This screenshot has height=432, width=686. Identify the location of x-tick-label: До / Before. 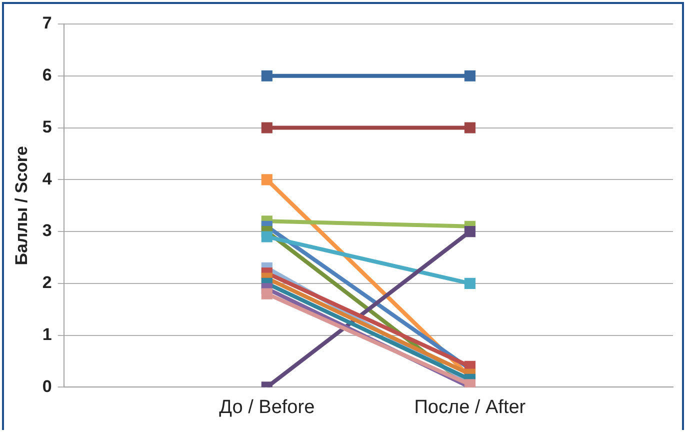
(267, 407).